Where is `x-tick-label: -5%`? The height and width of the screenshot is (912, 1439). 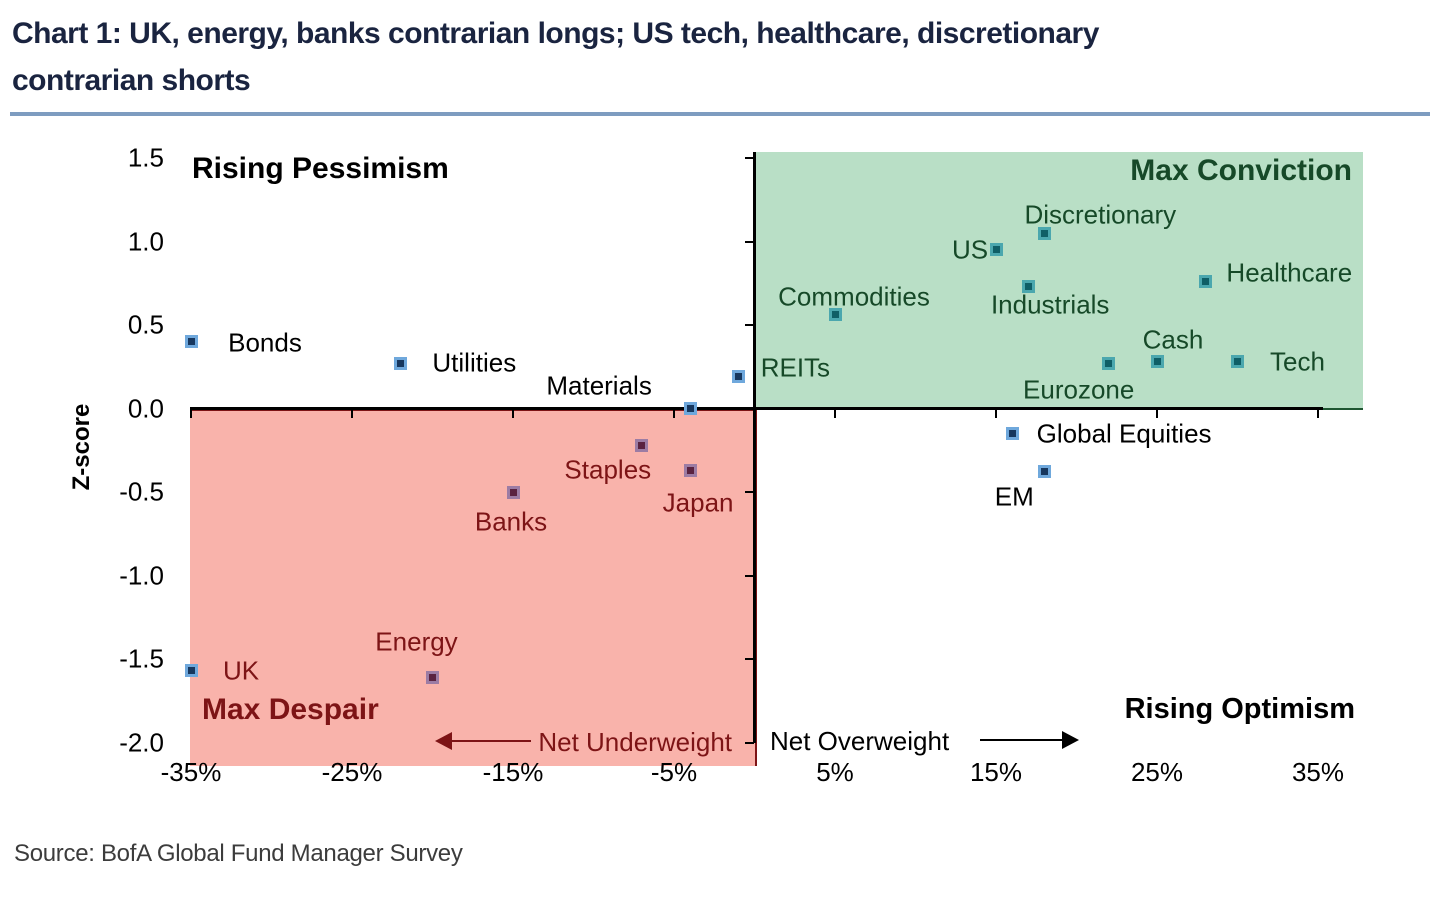
x-tick-label: -5% is located at coordinates (674, 772).